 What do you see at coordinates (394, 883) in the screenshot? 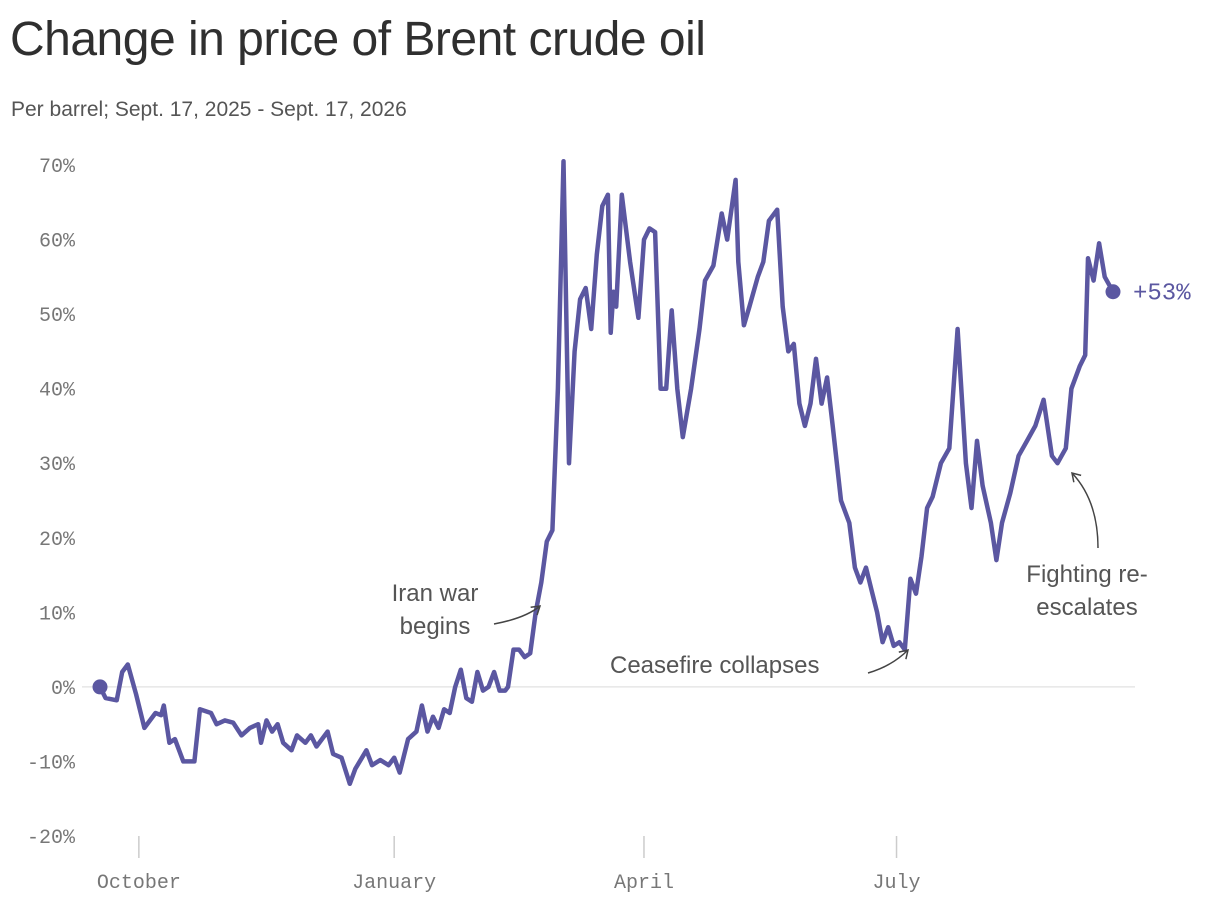
I see `x-tick-label: January` at bounding box center [394, 883].